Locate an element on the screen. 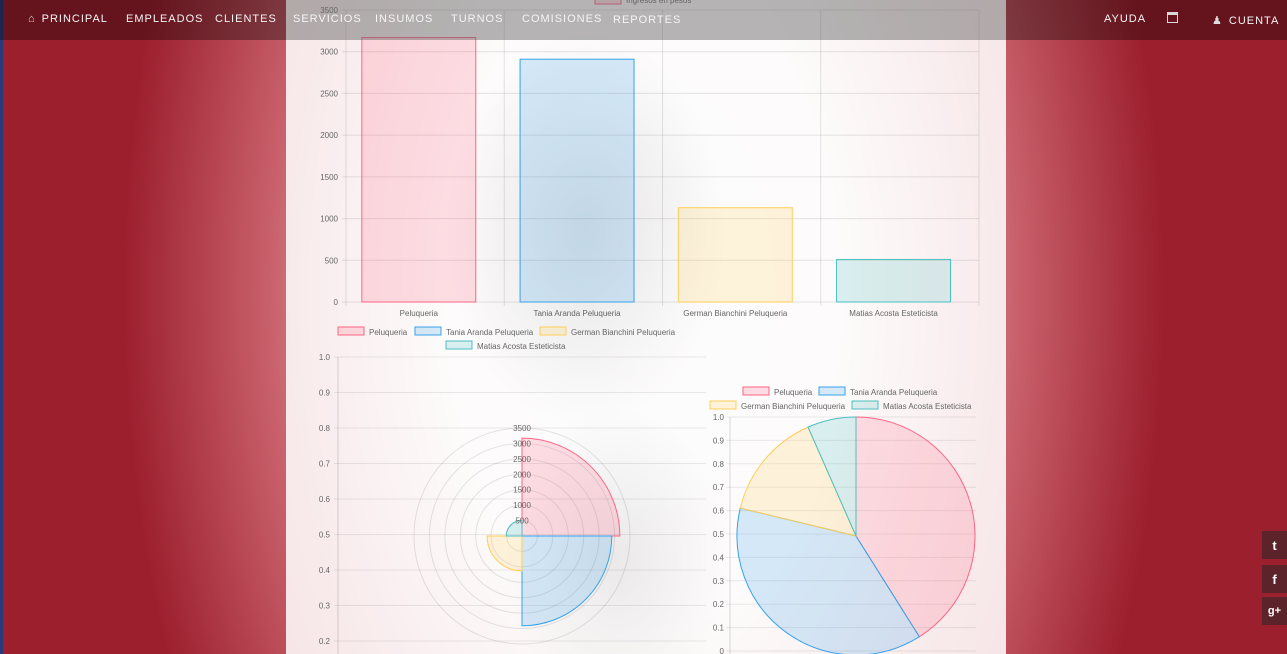 Image resolution: width=1287 pixels, height=654 pixels. nav-turnos-label: TURNOS is located at coordinates (477, 19).